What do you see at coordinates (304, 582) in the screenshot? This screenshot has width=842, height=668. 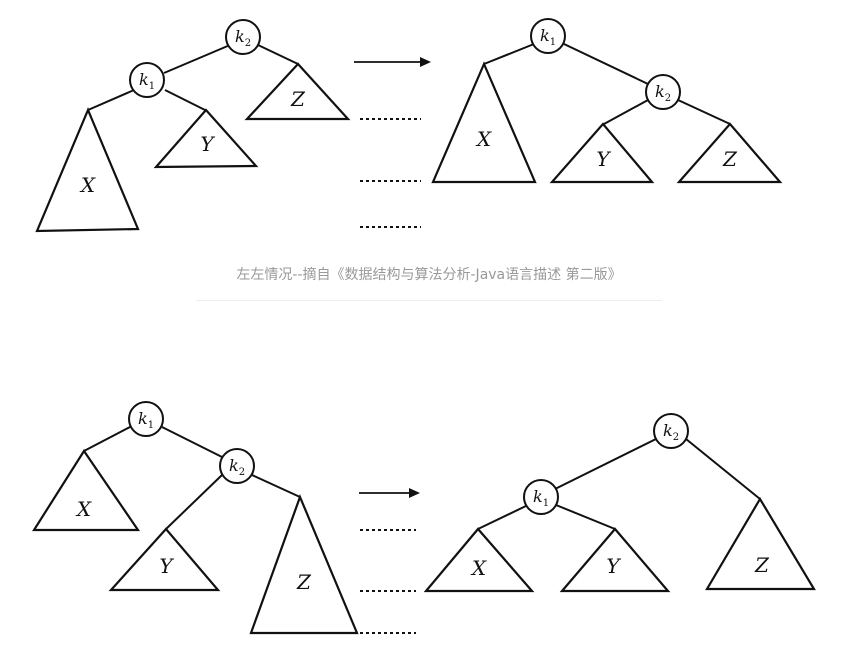 I see `b-subtree-z-label: Z` at bounding box center [304, 582].